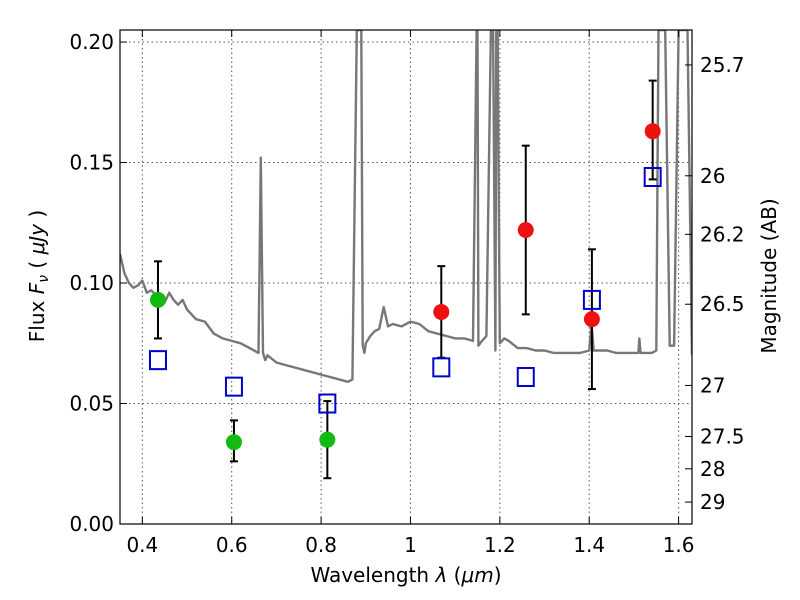 This screenshot has width=800, height=600. I want to click on x-axis-label: Wavelength λ (μm), so click(405, 575).